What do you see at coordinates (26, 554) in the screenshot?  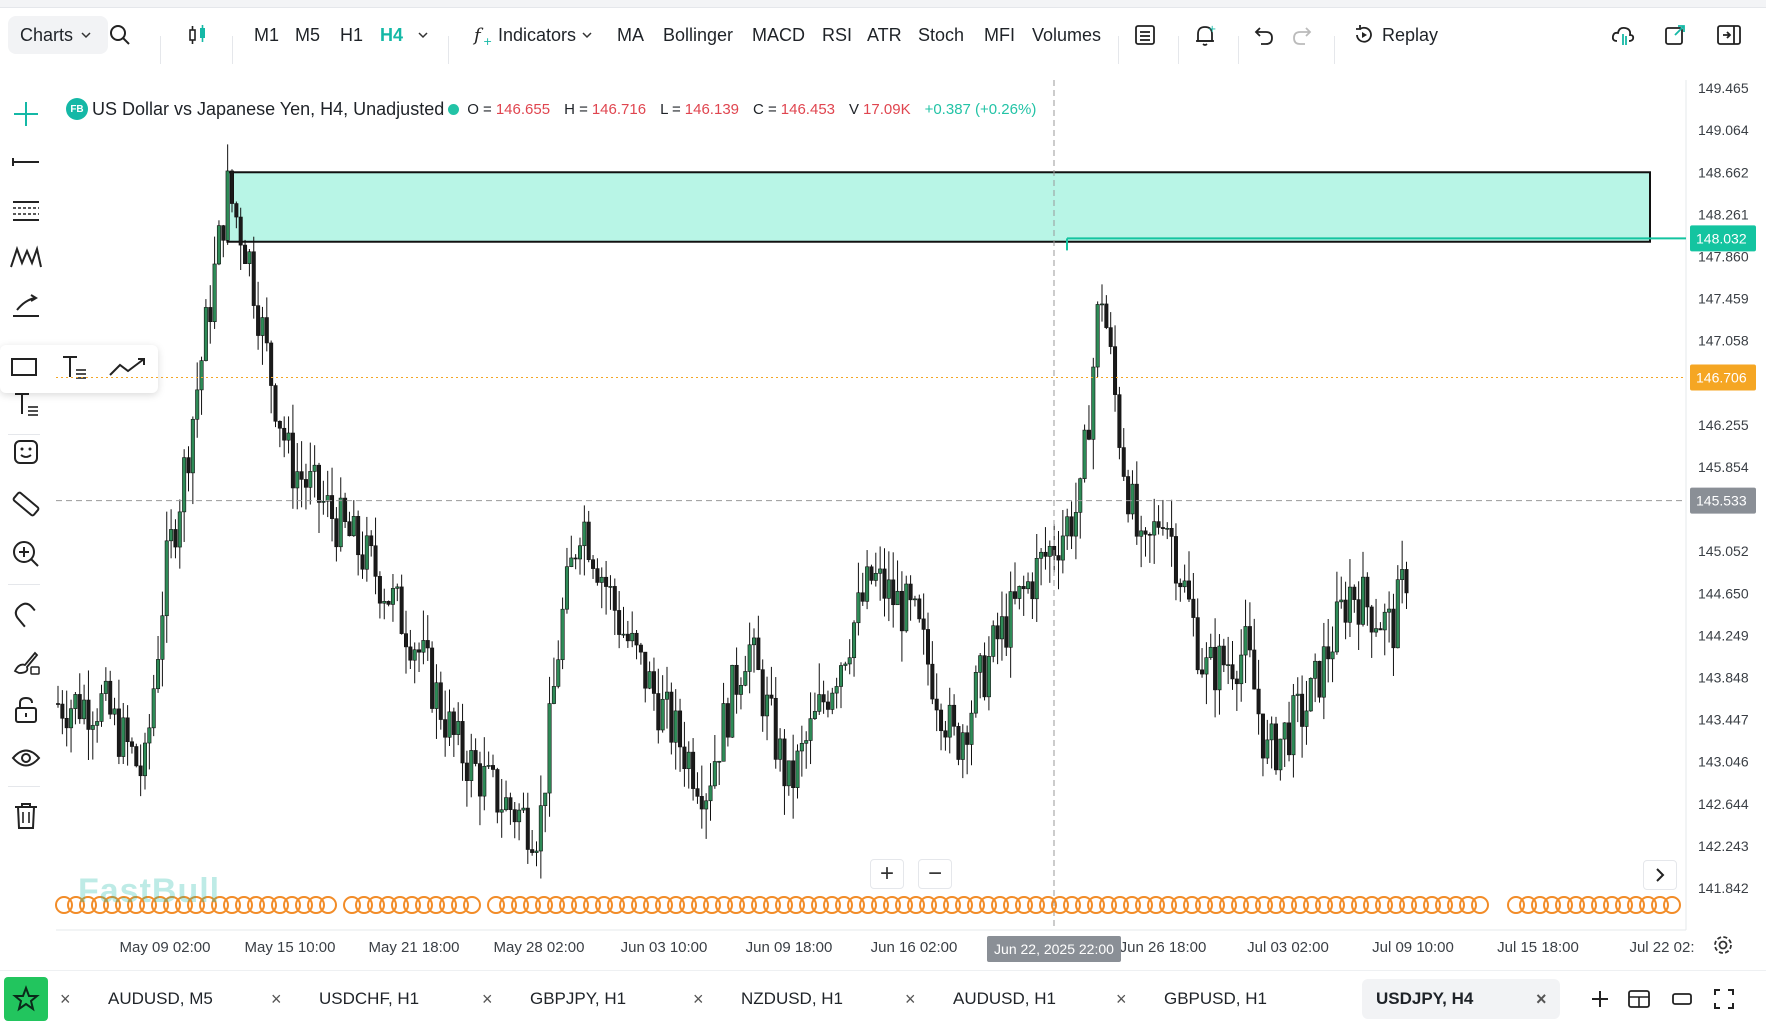 I see `zoom-in-icon` at bounding box center [26, 554].